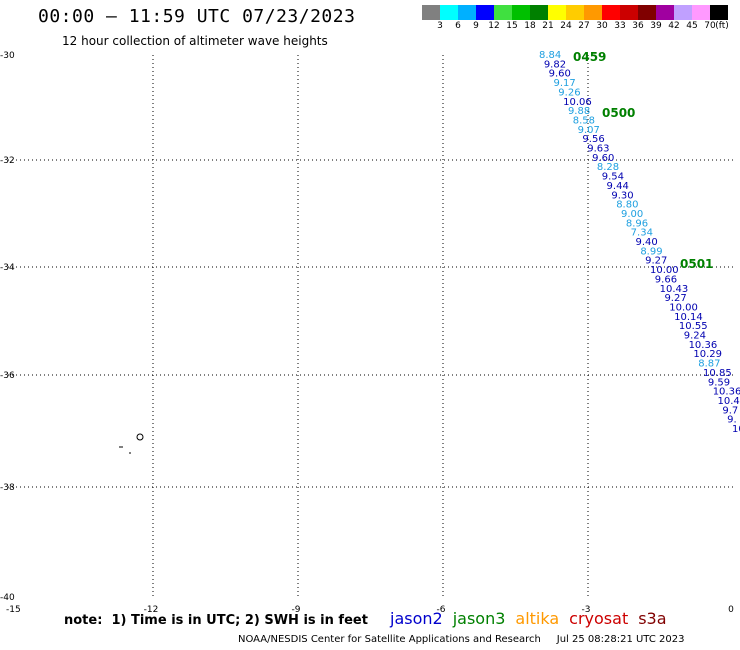 This screenshot has width=740, height=650. What do you see at coordinates (7, 376) in the screenshot?
I see `latitude-tick-label: -36` at bounding box center [7, 376].